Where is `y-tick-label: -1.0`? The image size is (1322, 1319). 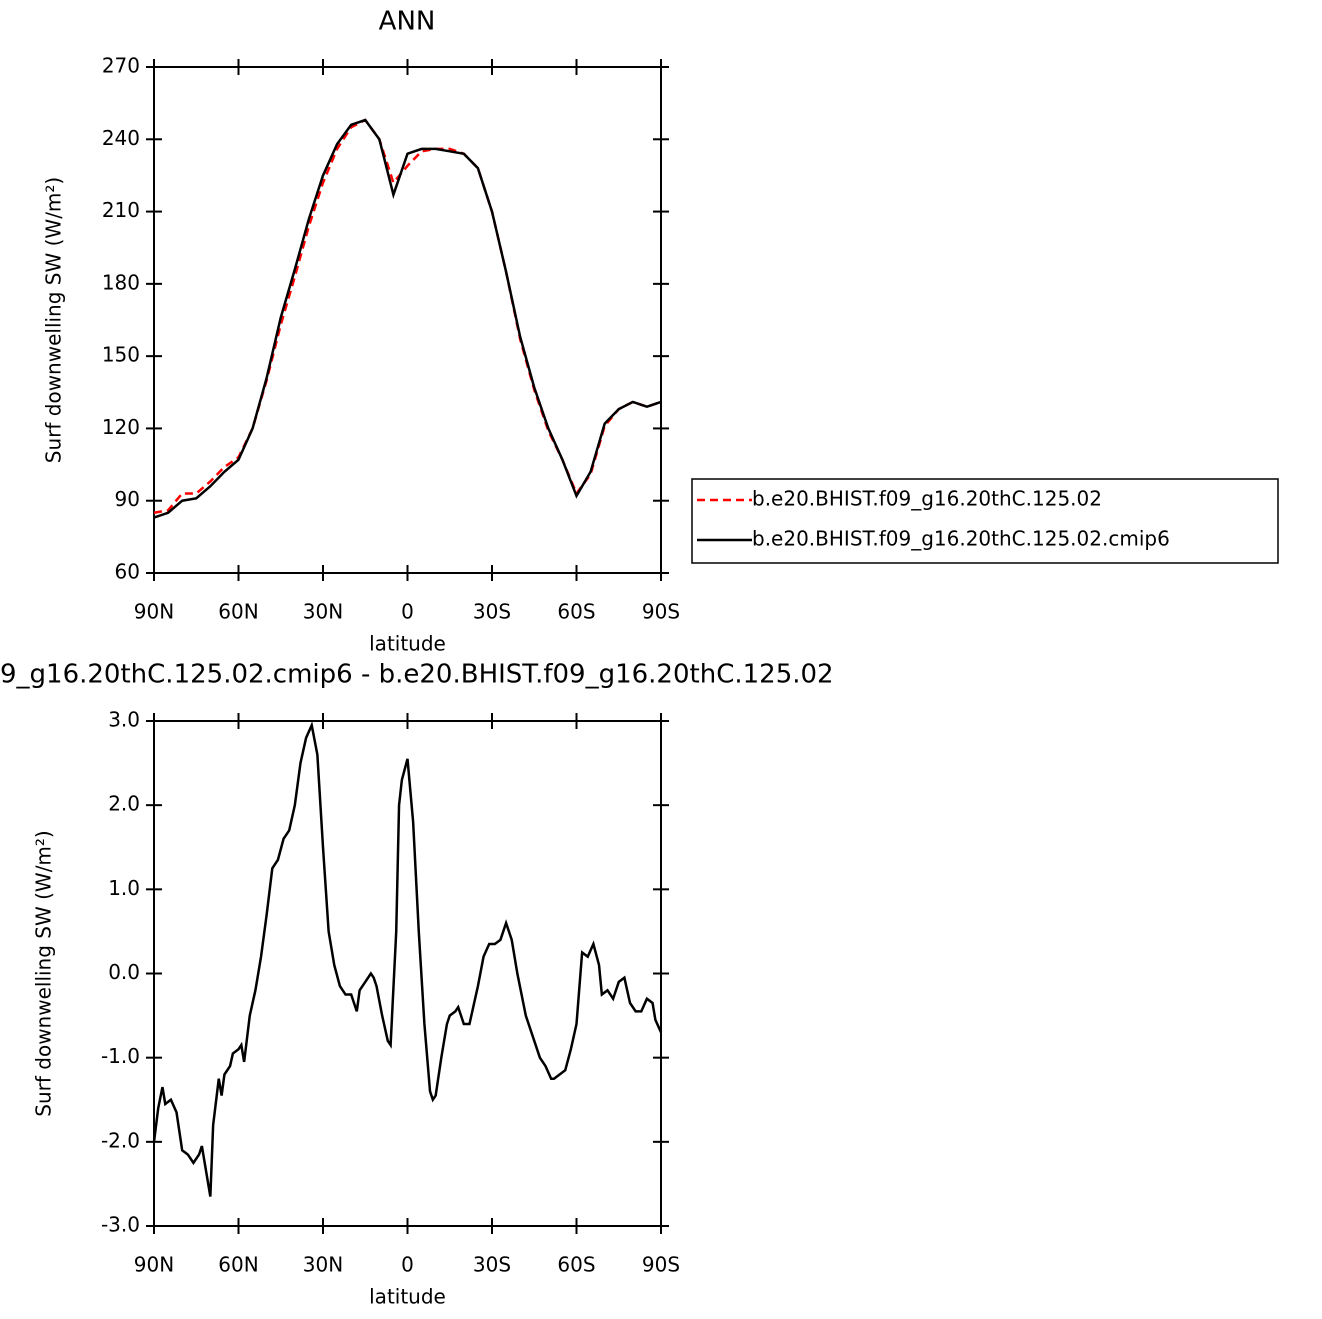 y-tick-label: -1.0 is located at coordinates (120, 1056).